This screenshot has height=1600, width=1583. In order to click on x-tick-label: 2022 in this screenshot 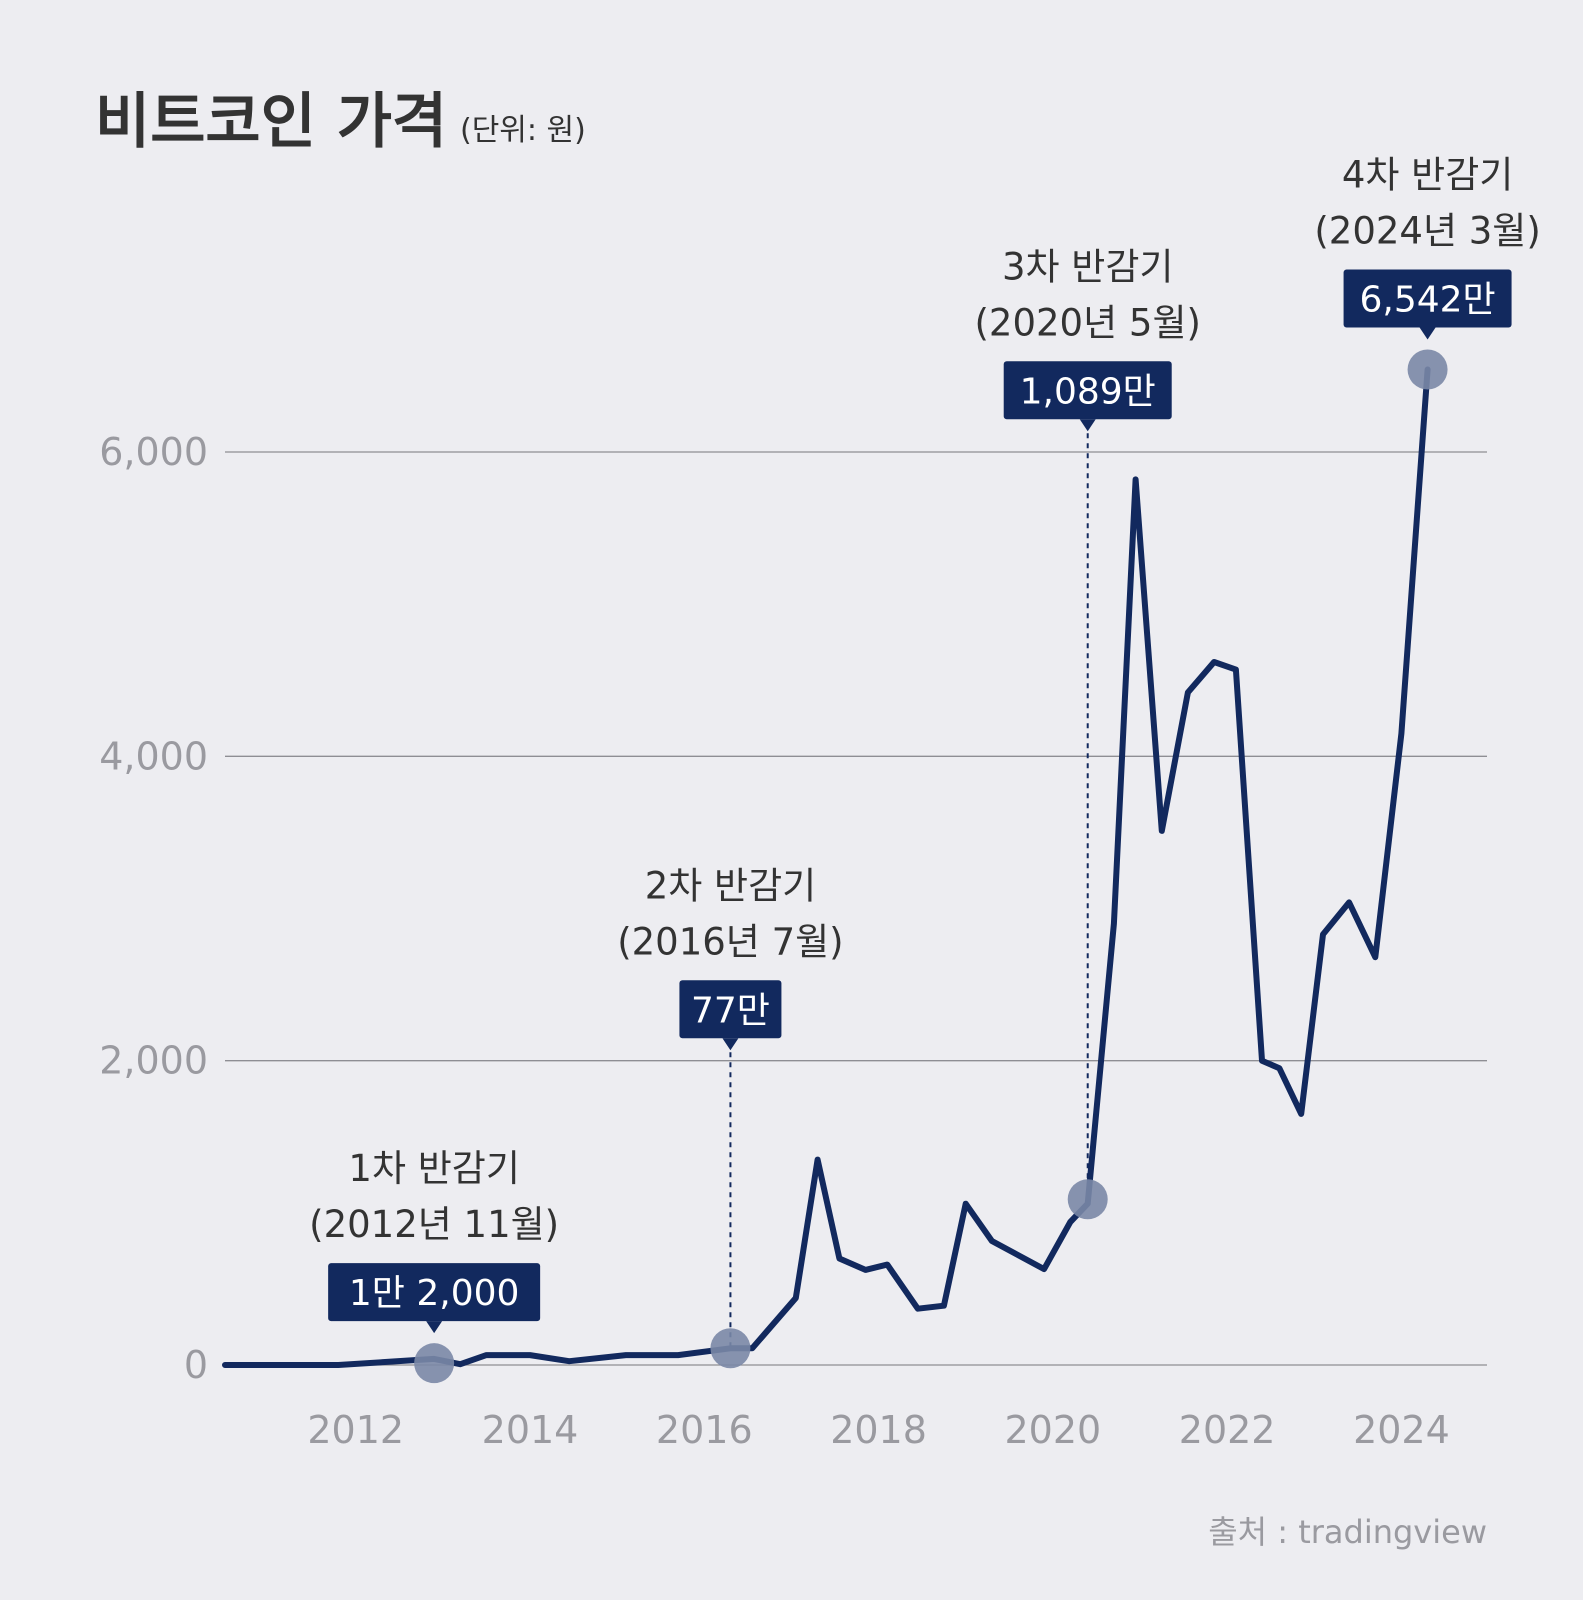, I will do `click(1227, 1430)`.